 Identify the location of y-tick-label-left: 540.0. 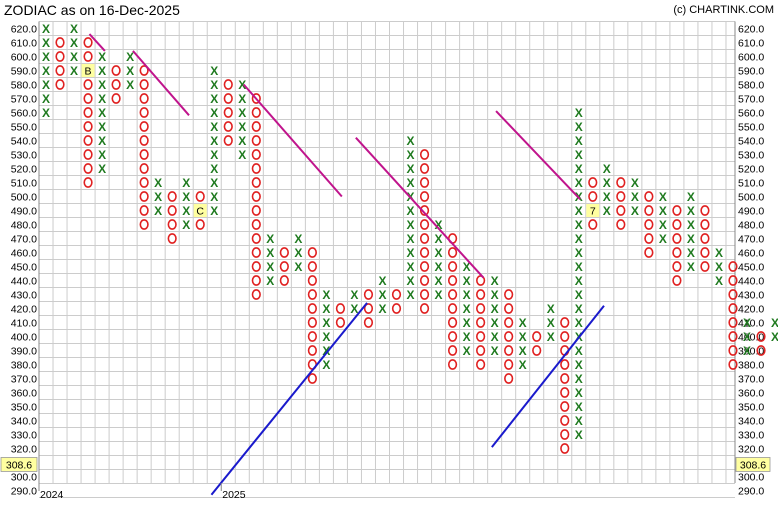
(24, 142).